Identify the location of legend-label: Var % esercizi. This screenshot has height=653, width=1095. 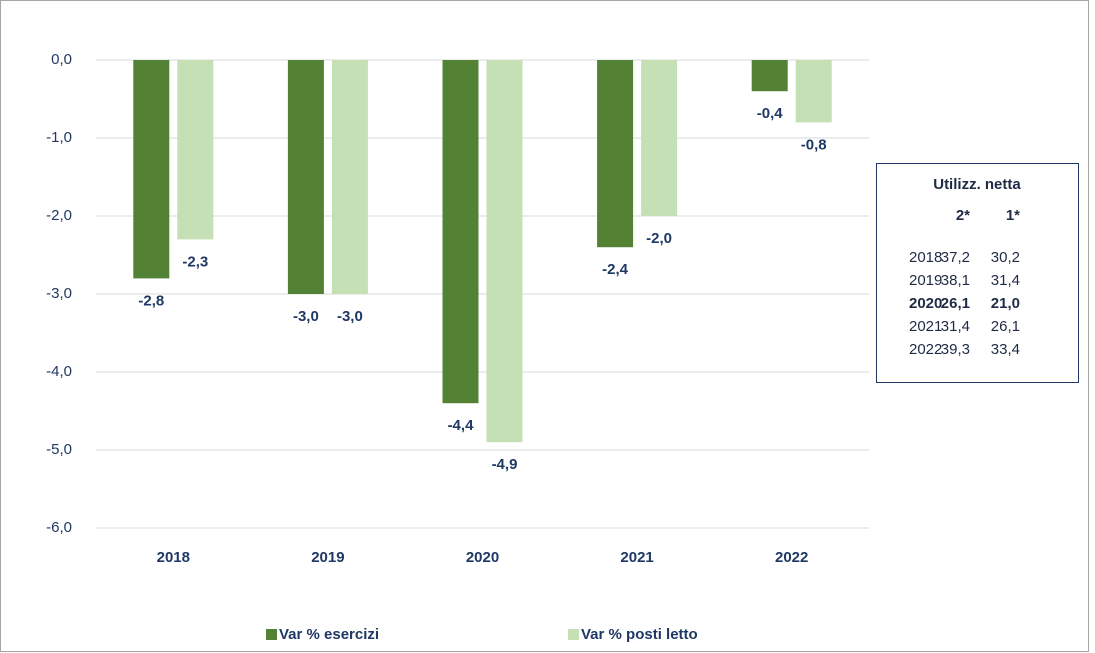
(329, 634).